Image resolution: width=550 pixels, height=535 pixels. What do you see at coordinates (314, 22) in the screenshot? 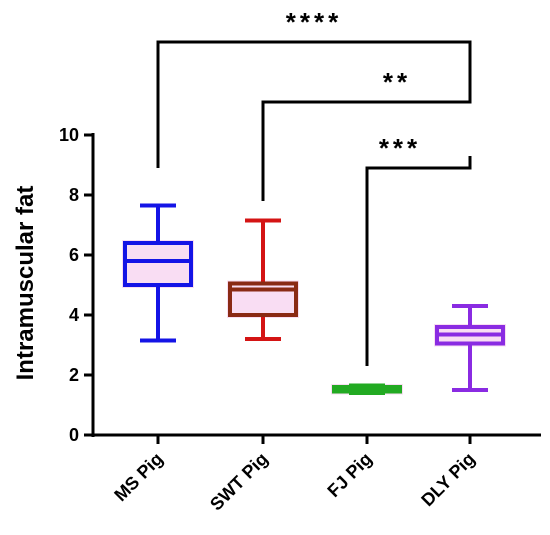
I see `significance-label: ****` at bounding box center [314, 22].